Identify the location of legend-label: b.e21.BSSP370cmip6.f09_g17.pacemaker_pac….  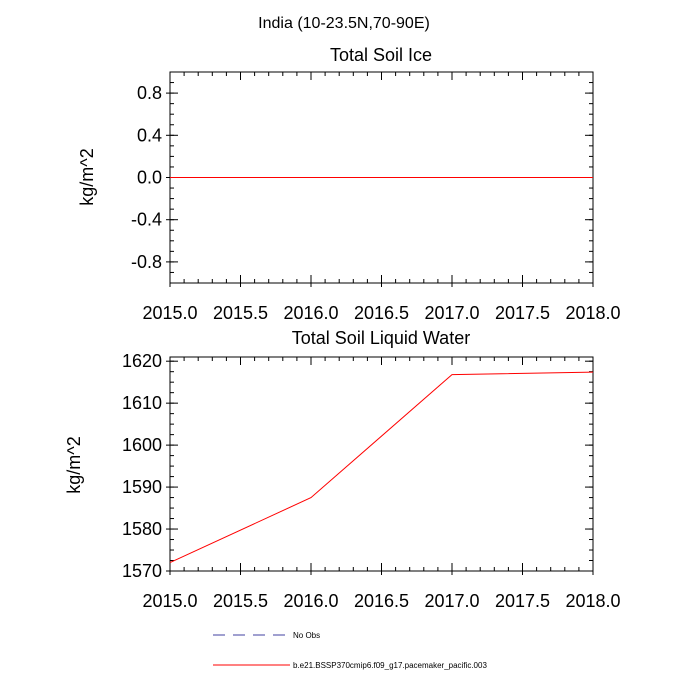
(390, 665).